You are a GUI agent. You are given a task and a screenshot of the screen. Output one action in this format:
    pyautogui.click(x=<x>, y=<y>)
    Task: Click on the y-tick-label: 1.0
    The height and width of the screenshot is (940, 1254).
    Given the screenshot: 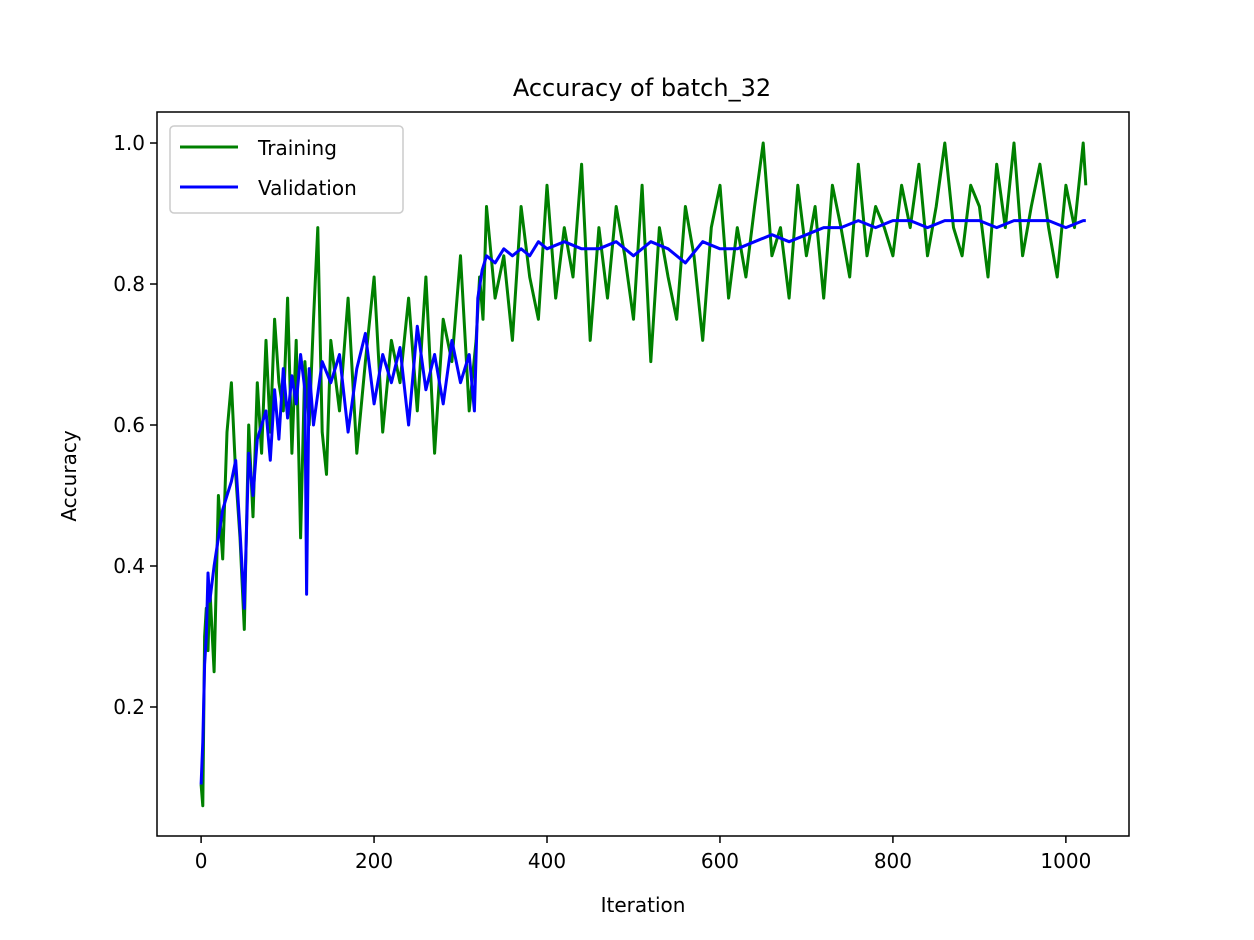 What is the action you would take?
    pyautogui.click(x=129, y=143)
    